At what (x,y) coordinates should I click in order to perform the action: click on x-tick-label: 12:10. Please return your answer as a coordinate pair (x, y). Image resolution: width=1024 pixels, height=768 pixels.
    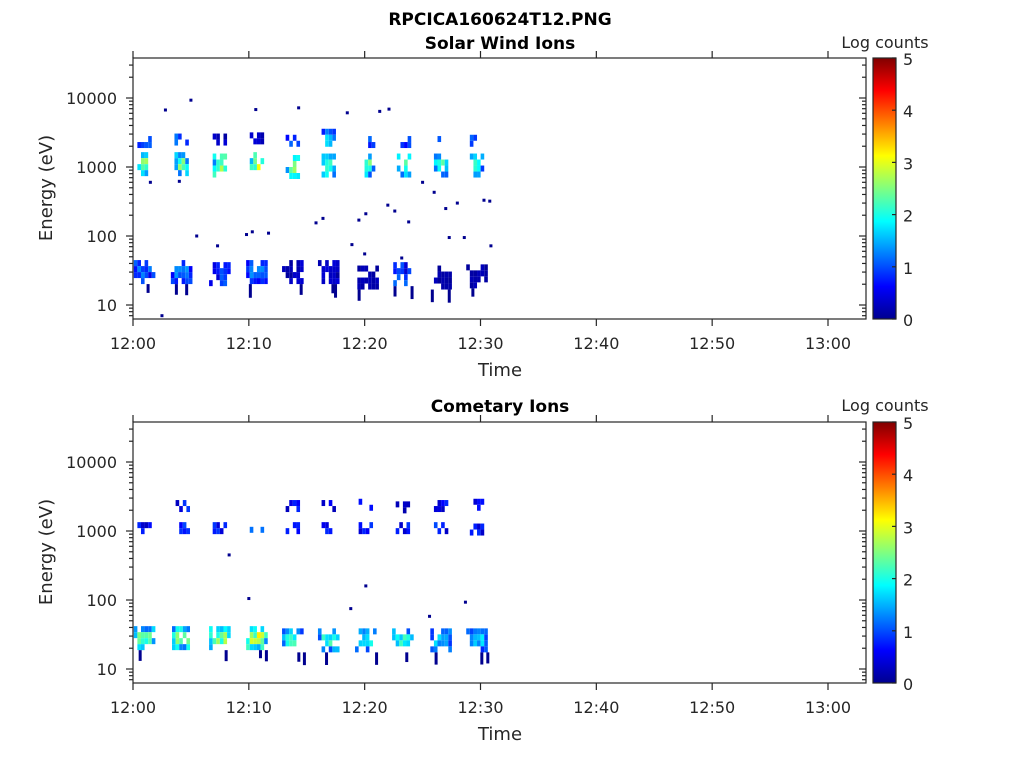
    Looking at the image, I should click on (249, 707).